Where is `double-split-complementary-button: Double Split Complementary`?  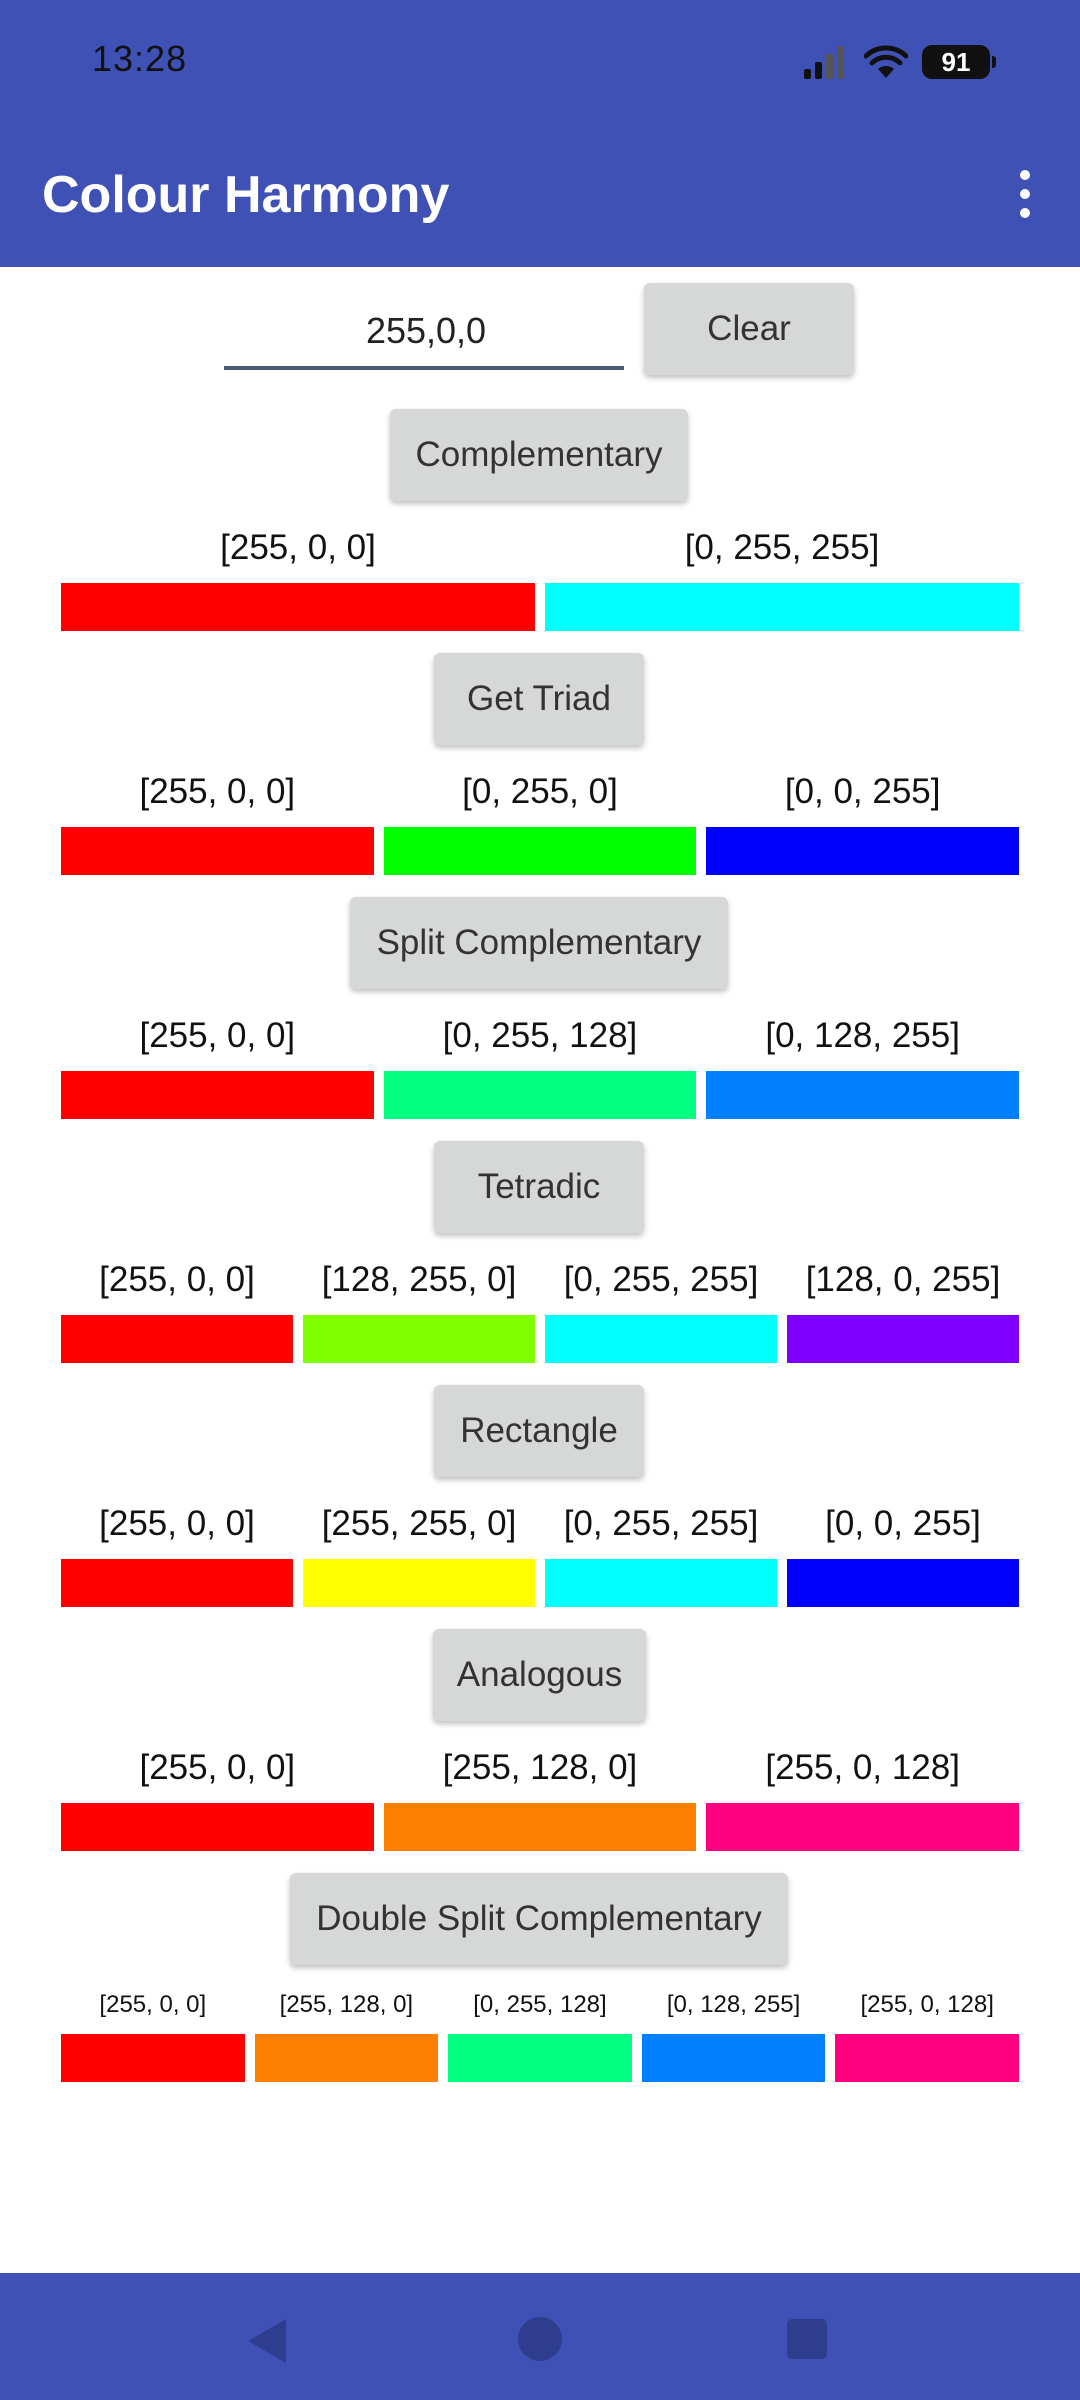 double-split-complementary-button: Double Split Complementary is located at coordinates (539, 1919).